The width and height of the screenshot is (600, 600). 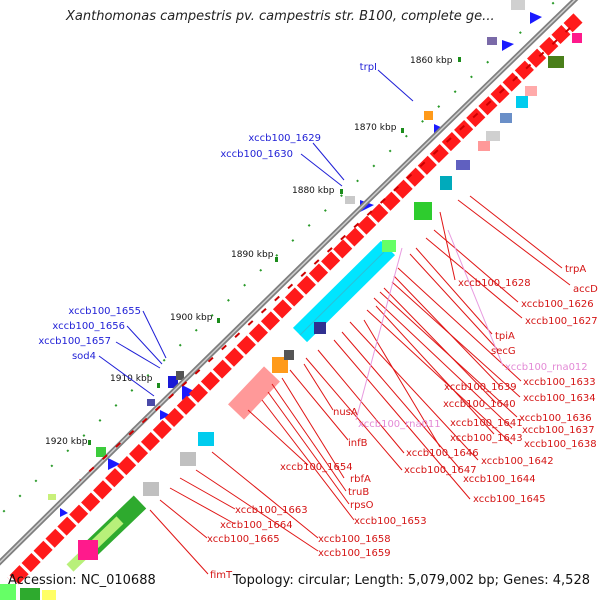 What do you see at coordinates (494, 283) in the screenshot?
I see `gene-label: xccb100_1628` at bounding box center [494, 283].